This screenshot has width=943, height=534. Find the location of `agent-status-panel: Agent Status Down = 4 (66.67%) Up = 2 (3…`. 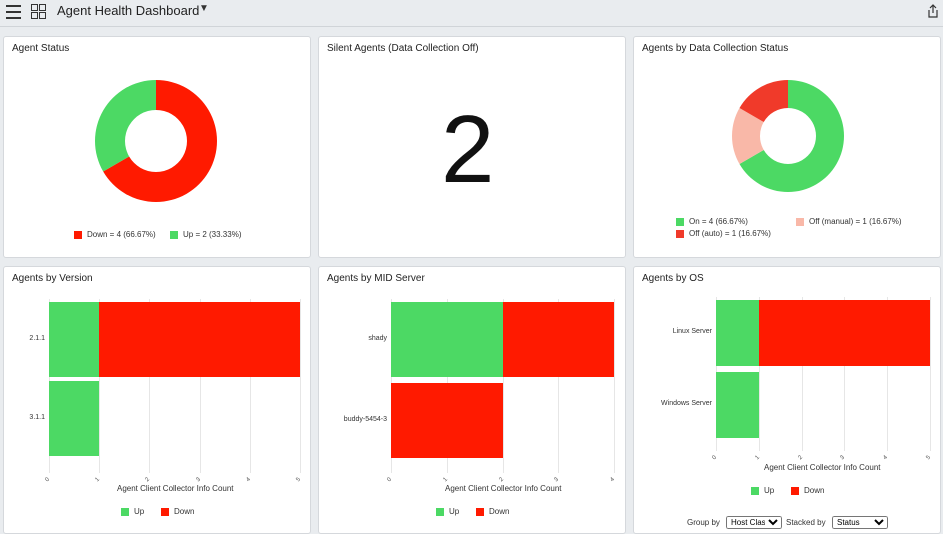

agent-status-panel: Agent Status Down = 4 (66.67%) Up = 2 (3… is located at coordinates (157, 147).